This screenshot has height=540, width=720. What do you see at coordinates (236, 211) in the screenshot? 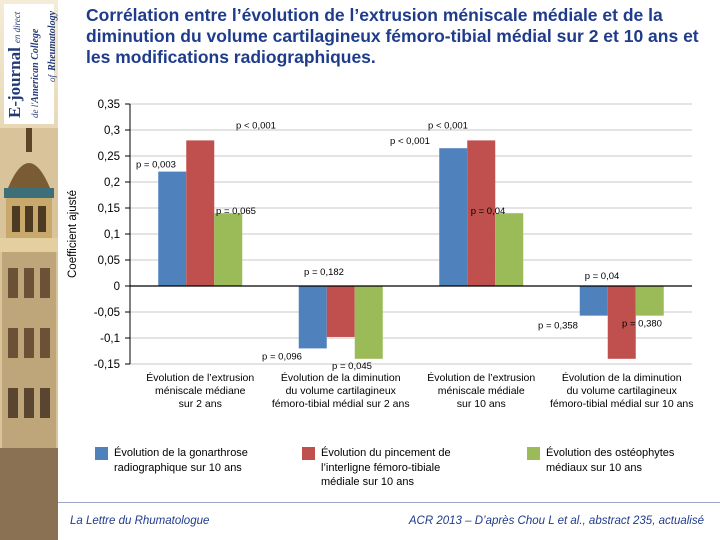
I see `data-label: p = 0,065` at bounding box center [236, 211].